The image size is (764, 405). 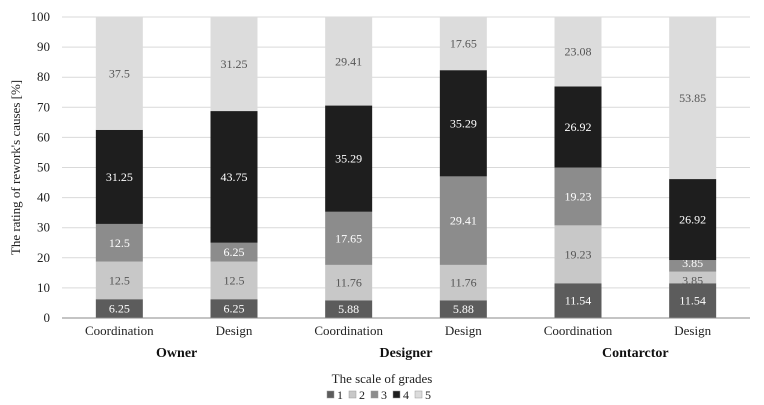 What do you see at coordinates (635, 353) in the screenshot?
I see `group-label: Contarctor` at bounding box center [635, 353].